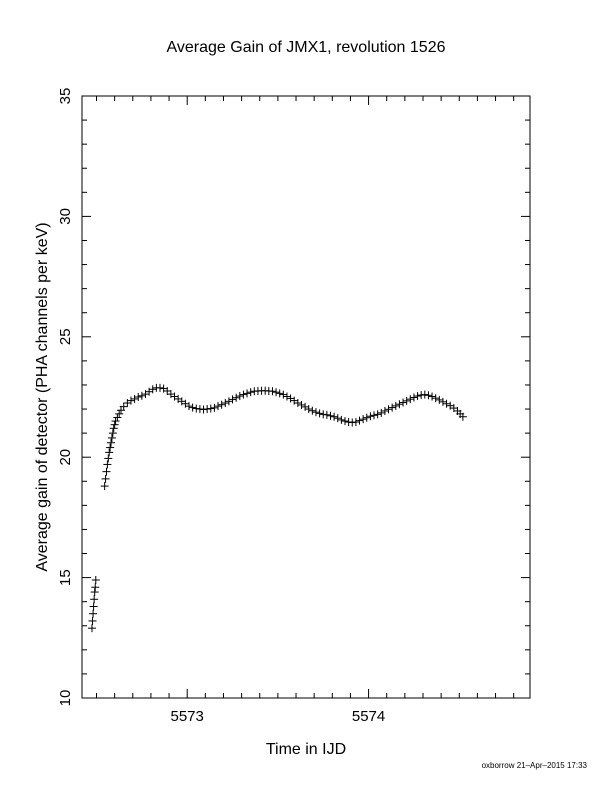  I want to click on x-axis-tick-labels: 5573 5574, so click(278, 716).